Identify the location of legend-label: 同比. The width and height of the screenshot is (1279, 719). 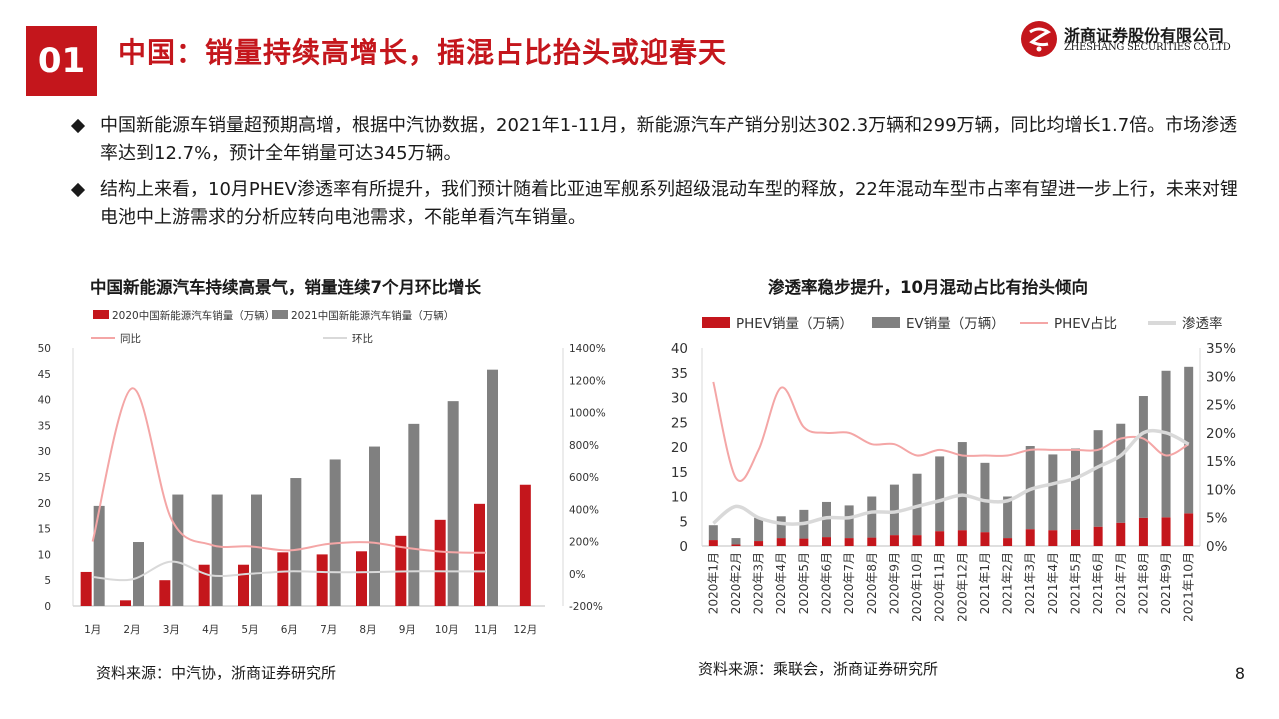
(130, 338).